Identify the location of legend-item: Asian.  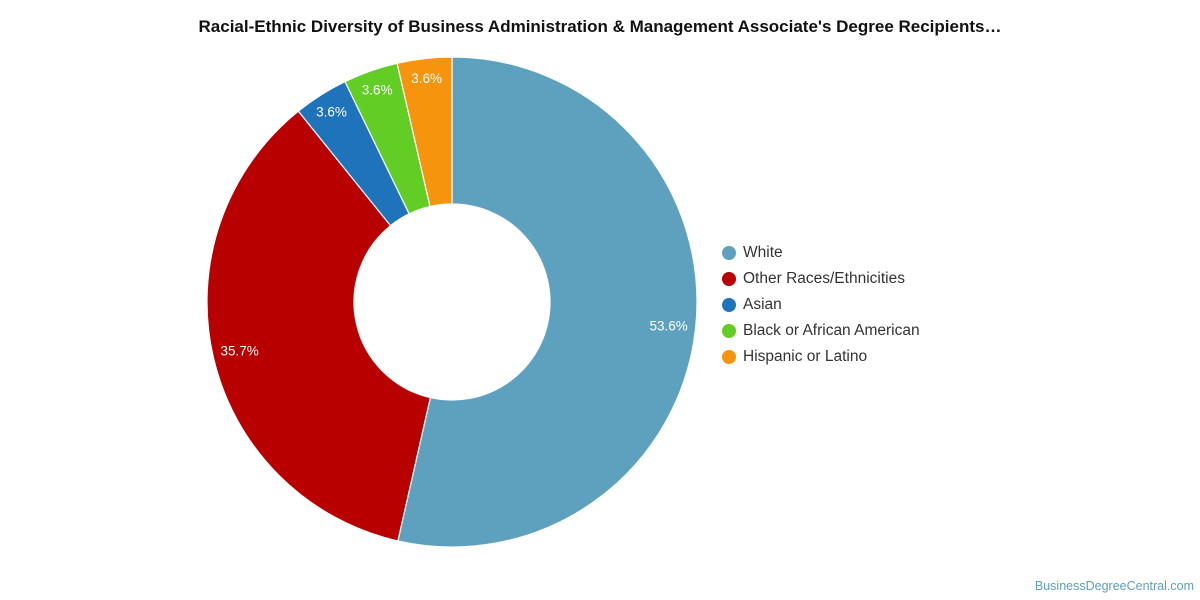
(821, 305).